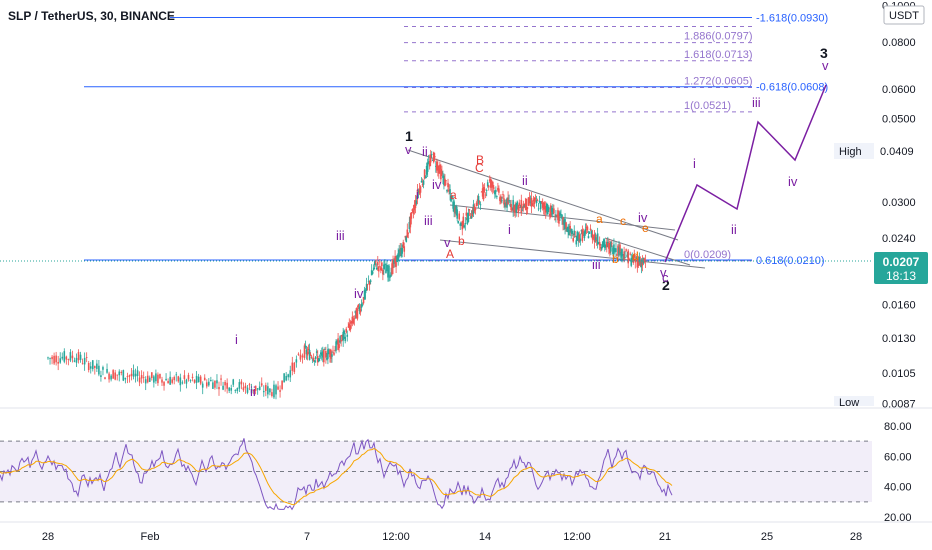 The width and height of the screenshot is (932, 550). I want to click on currency-badge: USDT, so click(904, 16).